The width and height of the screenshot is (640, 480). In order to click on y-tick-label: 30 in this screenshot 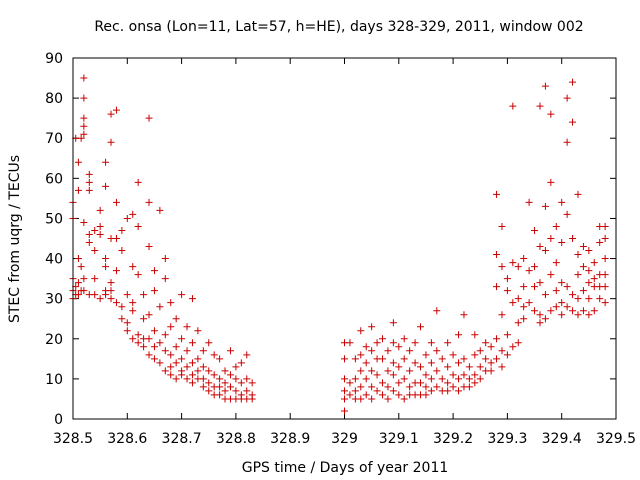, I will do `click(54, 300)`.